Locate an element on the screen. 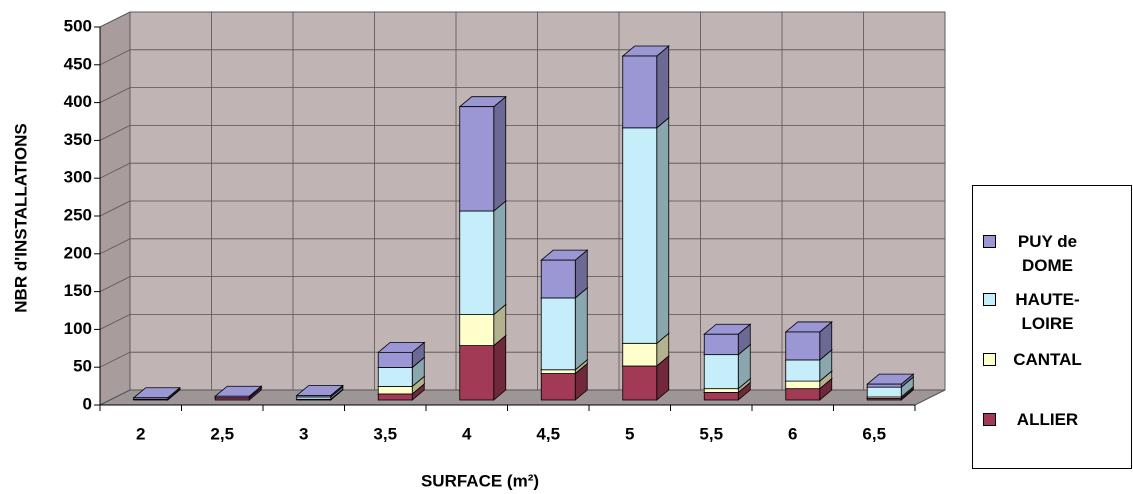 The width and height of the screenshot is (1133, 494). x-axis-title: SURFACE (m²) is located at coordinates (480, 480).